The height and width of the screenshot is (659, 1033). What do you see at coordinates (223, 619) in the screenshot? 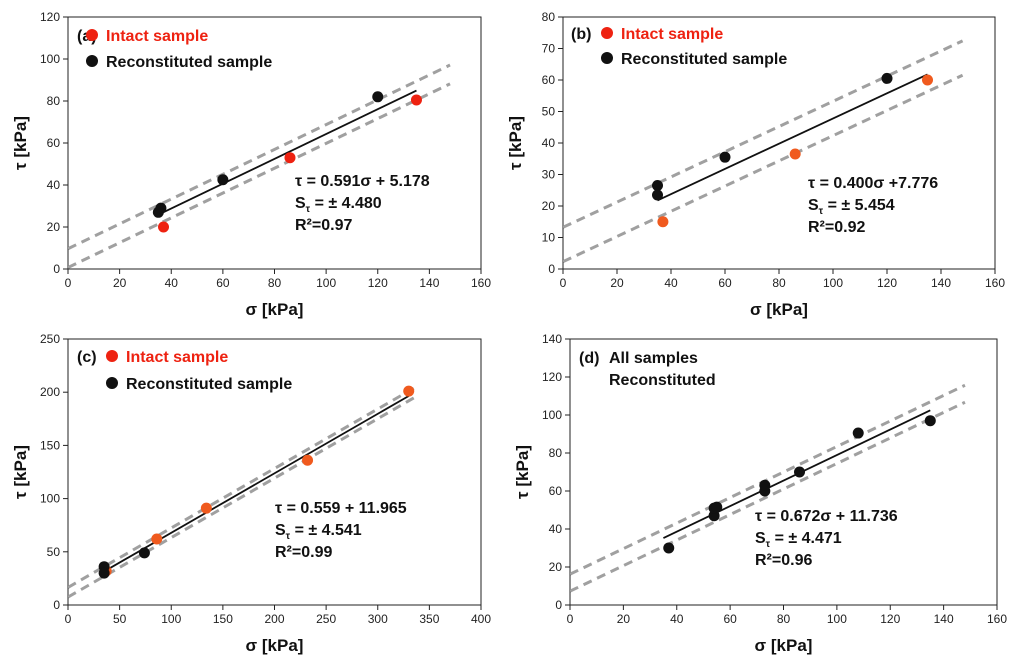
I see `x-tick-label: 150` at bounding box center [223, 619].